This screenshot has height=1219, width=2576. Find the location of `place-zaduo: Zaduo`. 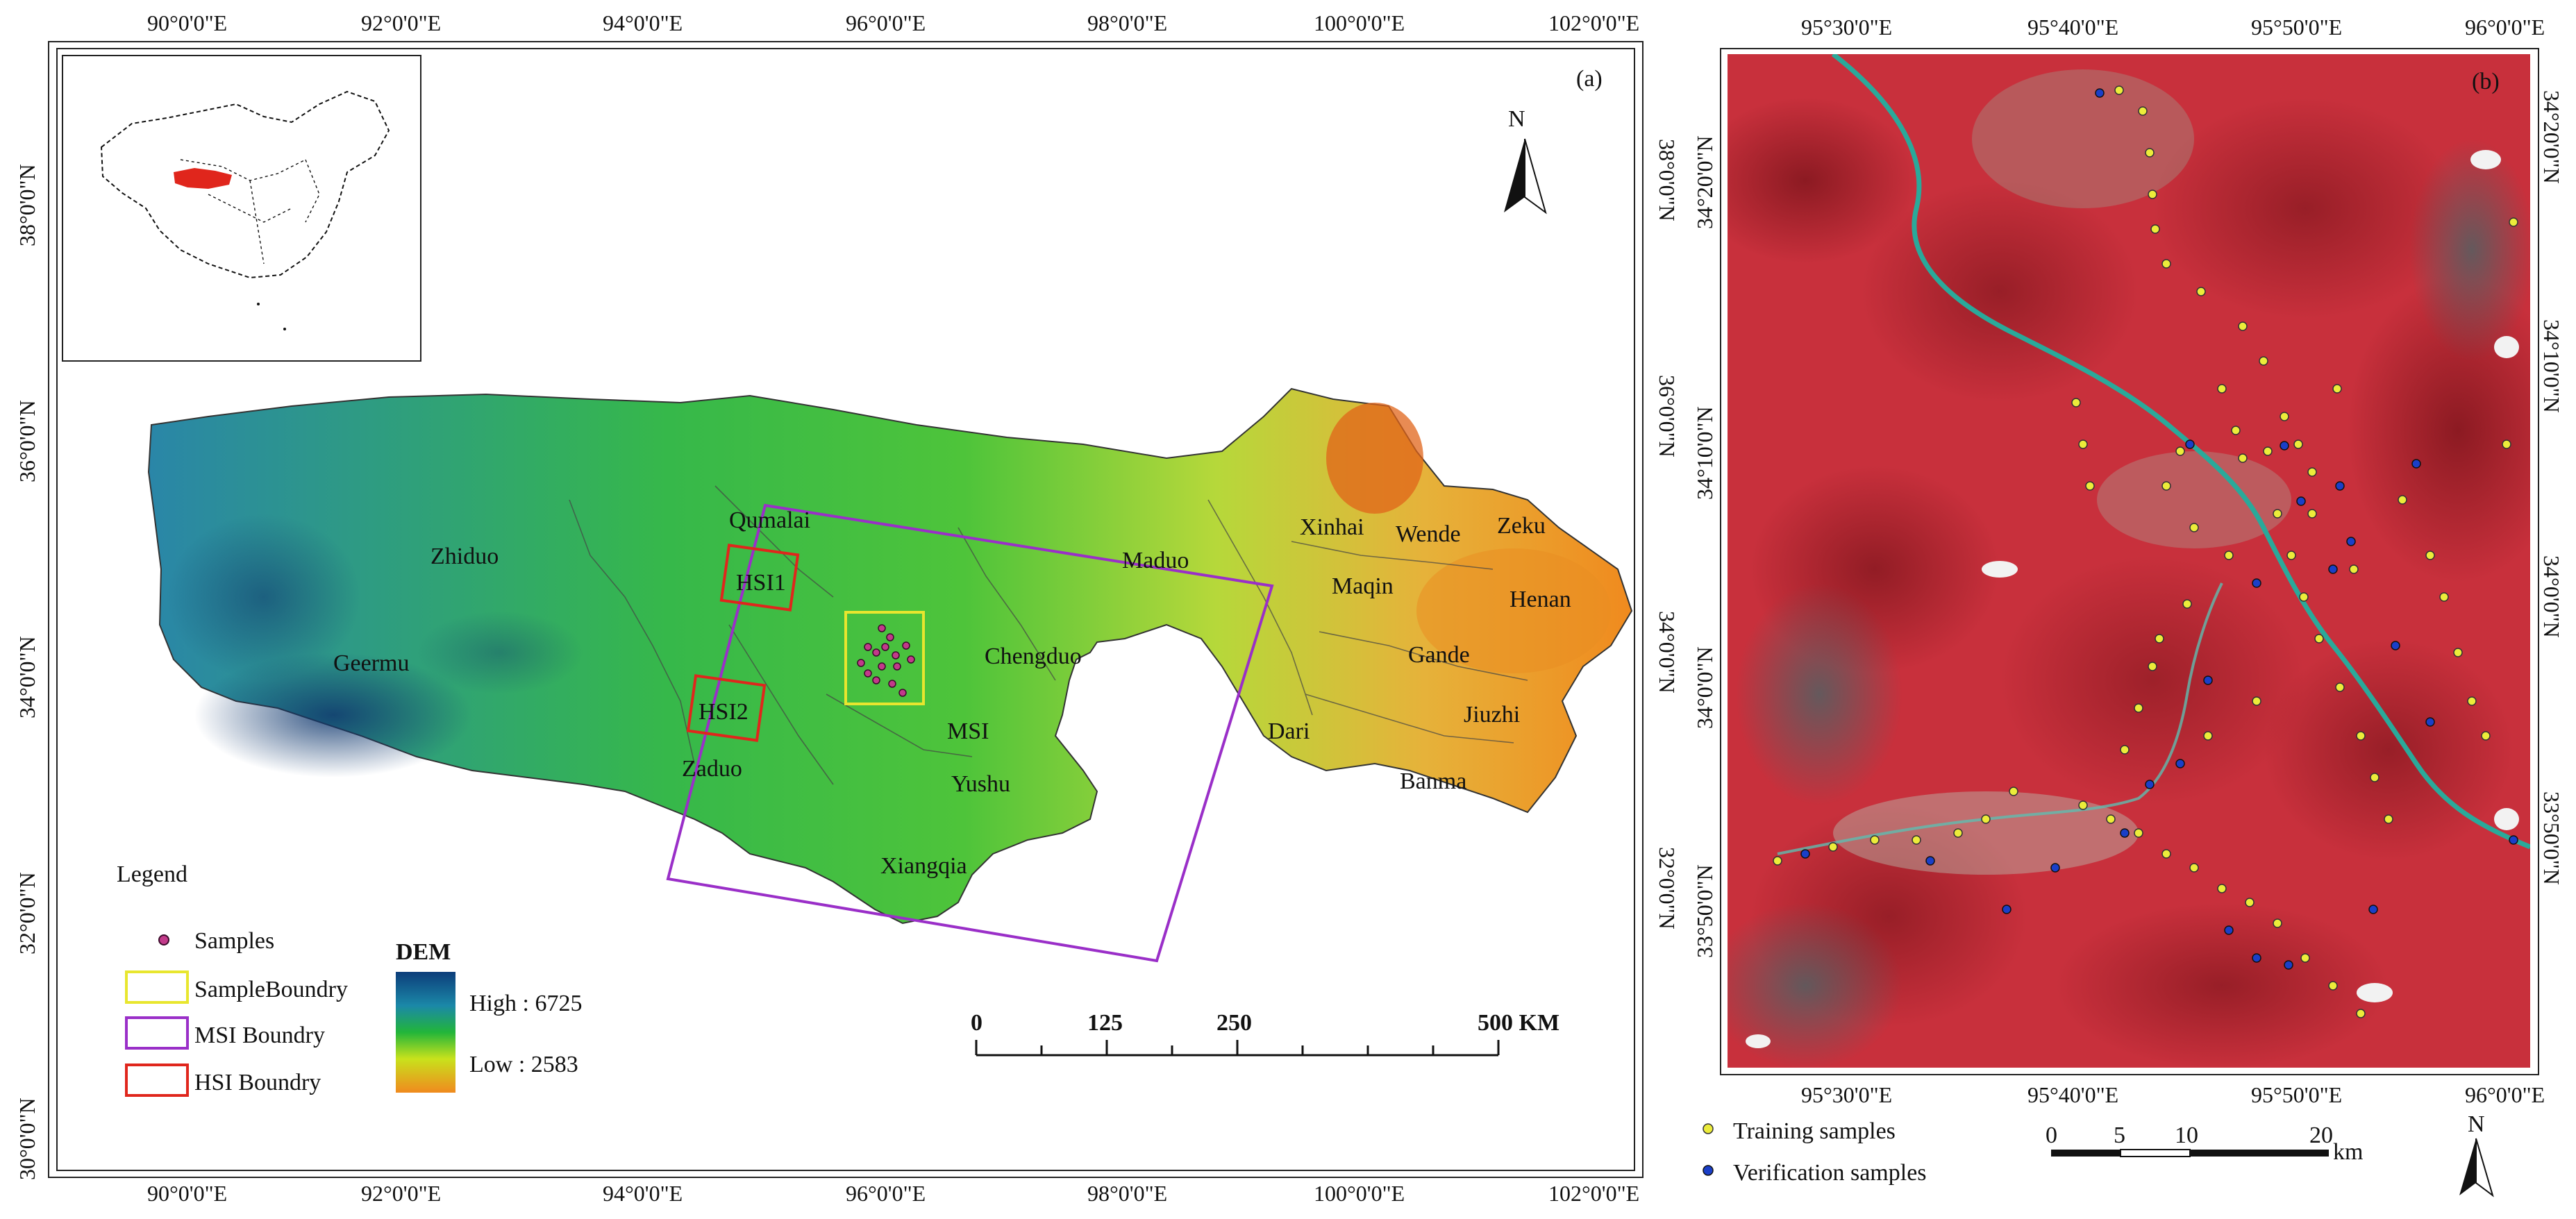

place-zaduo: Zaduo is located at coordinates (712, 769).